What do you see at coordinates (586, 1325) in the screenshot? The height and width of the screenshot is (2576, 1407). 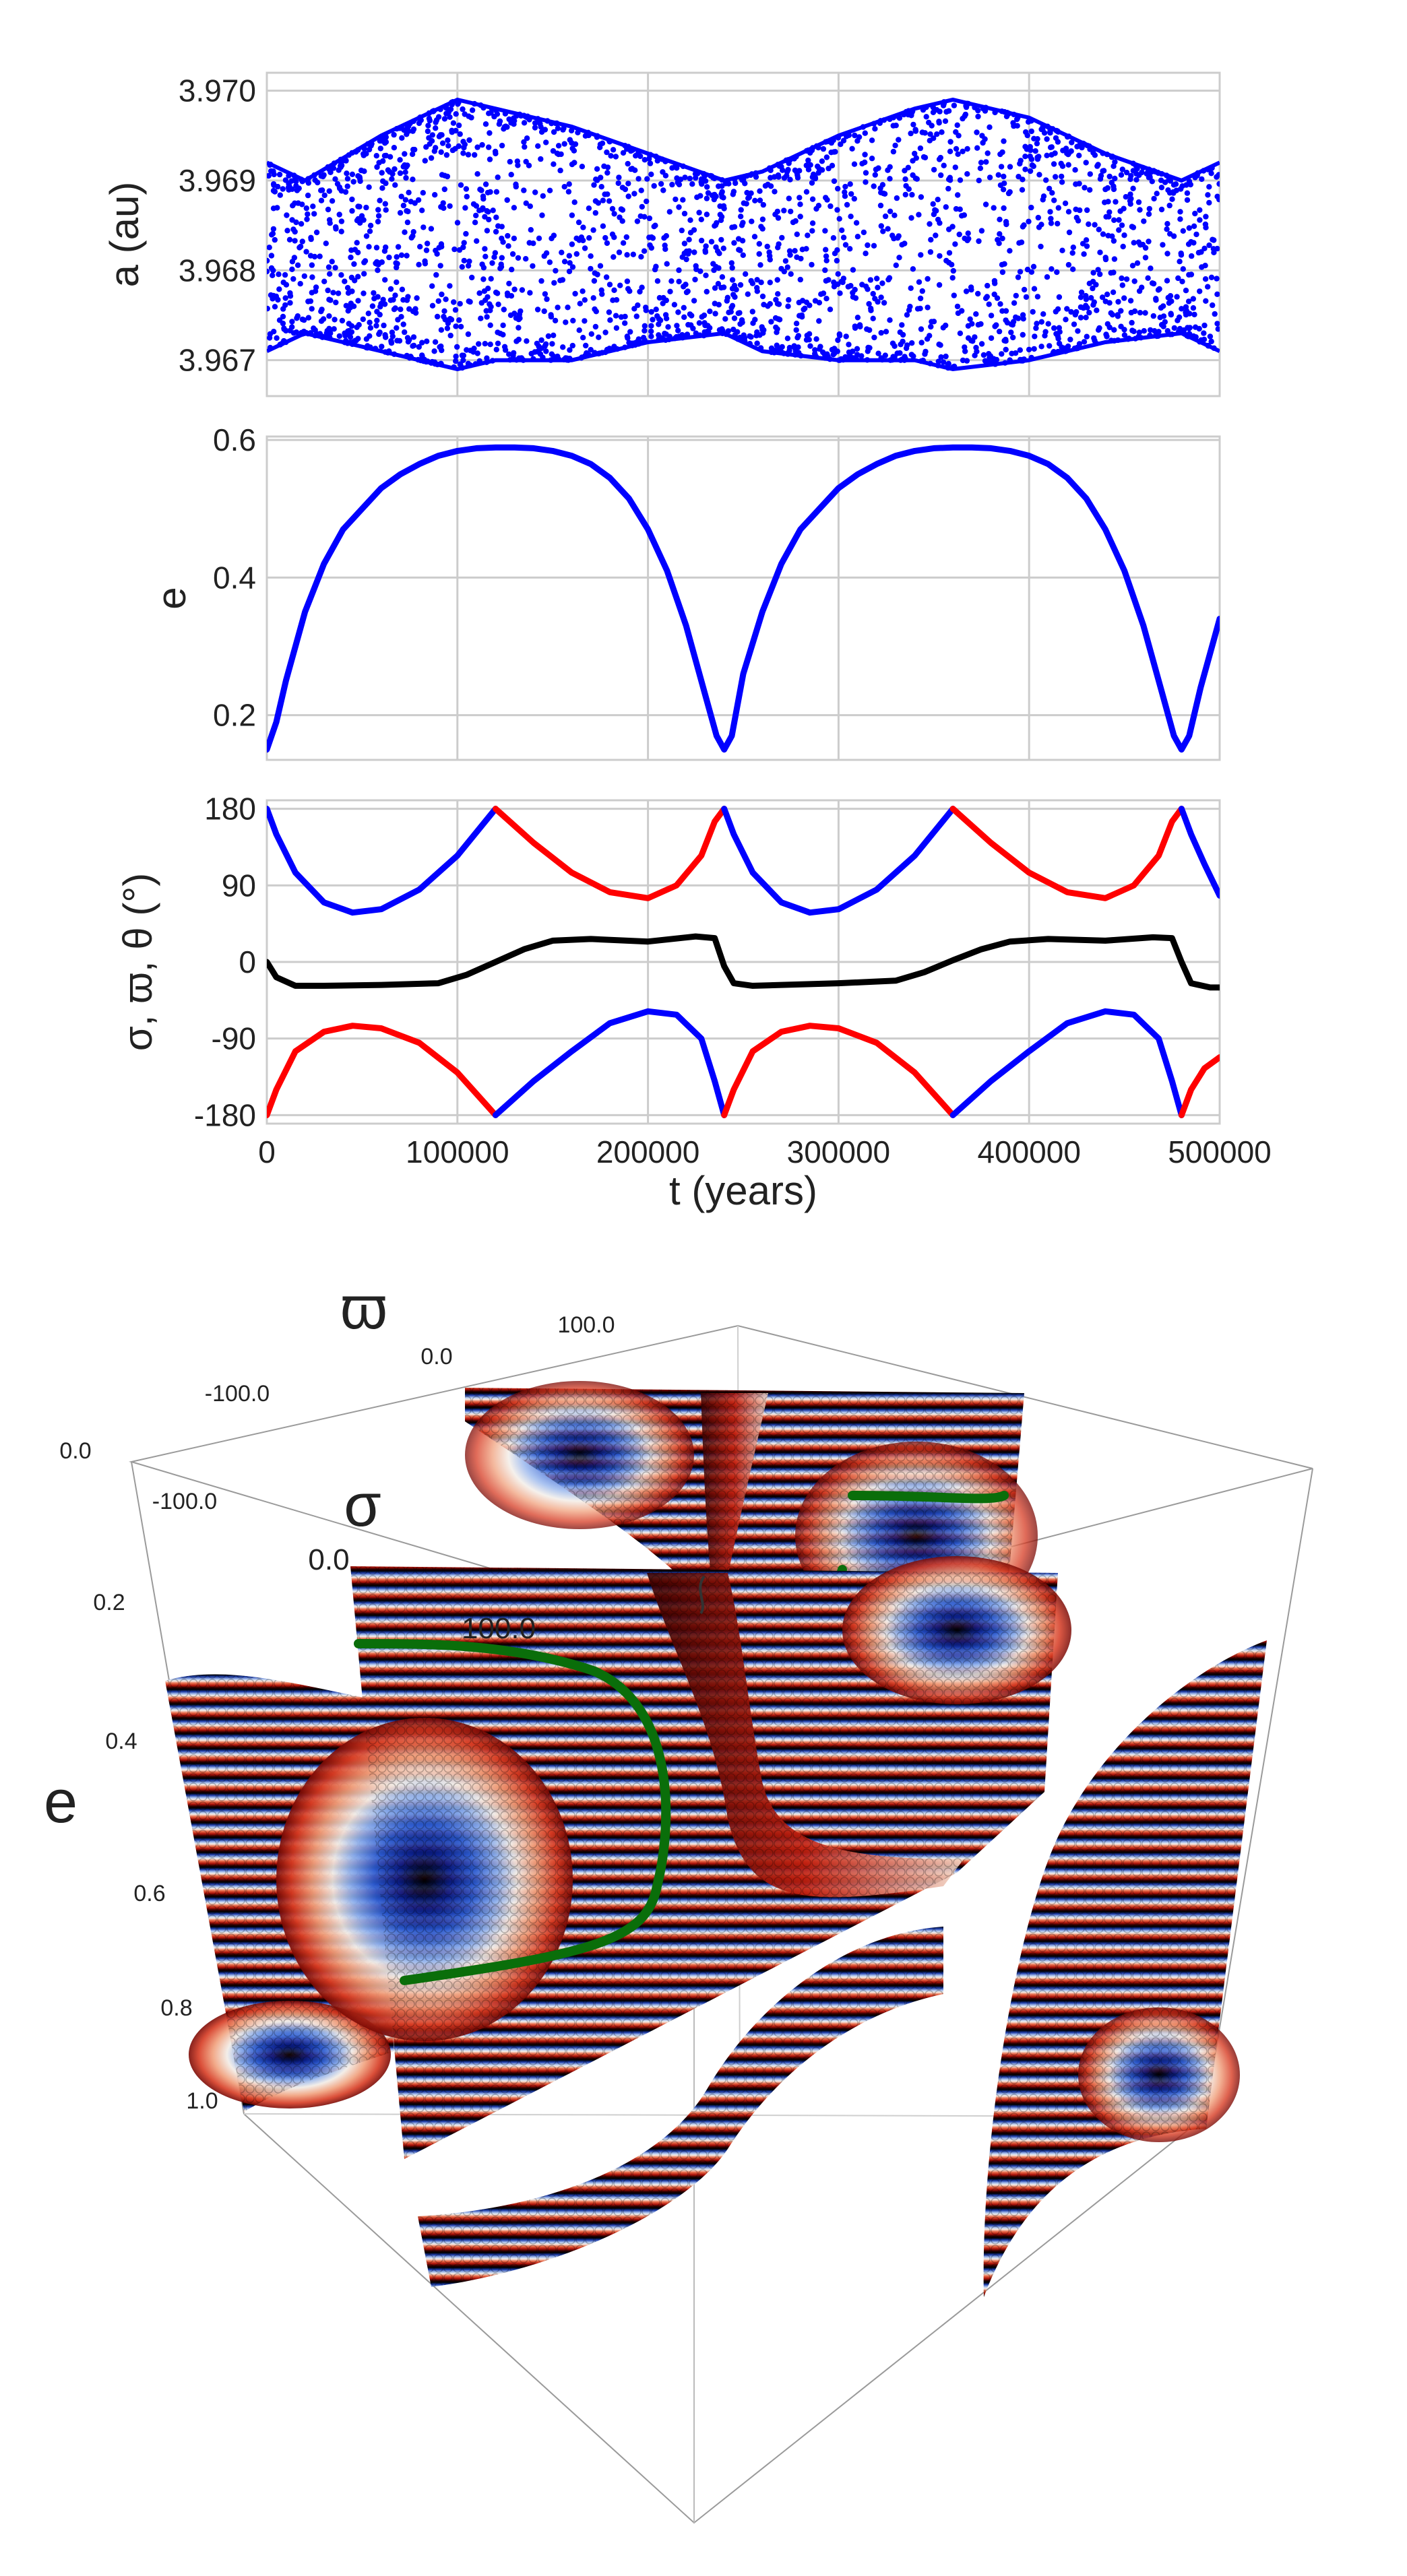 I see `varpi-tick-100: 100.0` at bounding box center [586, 1325].